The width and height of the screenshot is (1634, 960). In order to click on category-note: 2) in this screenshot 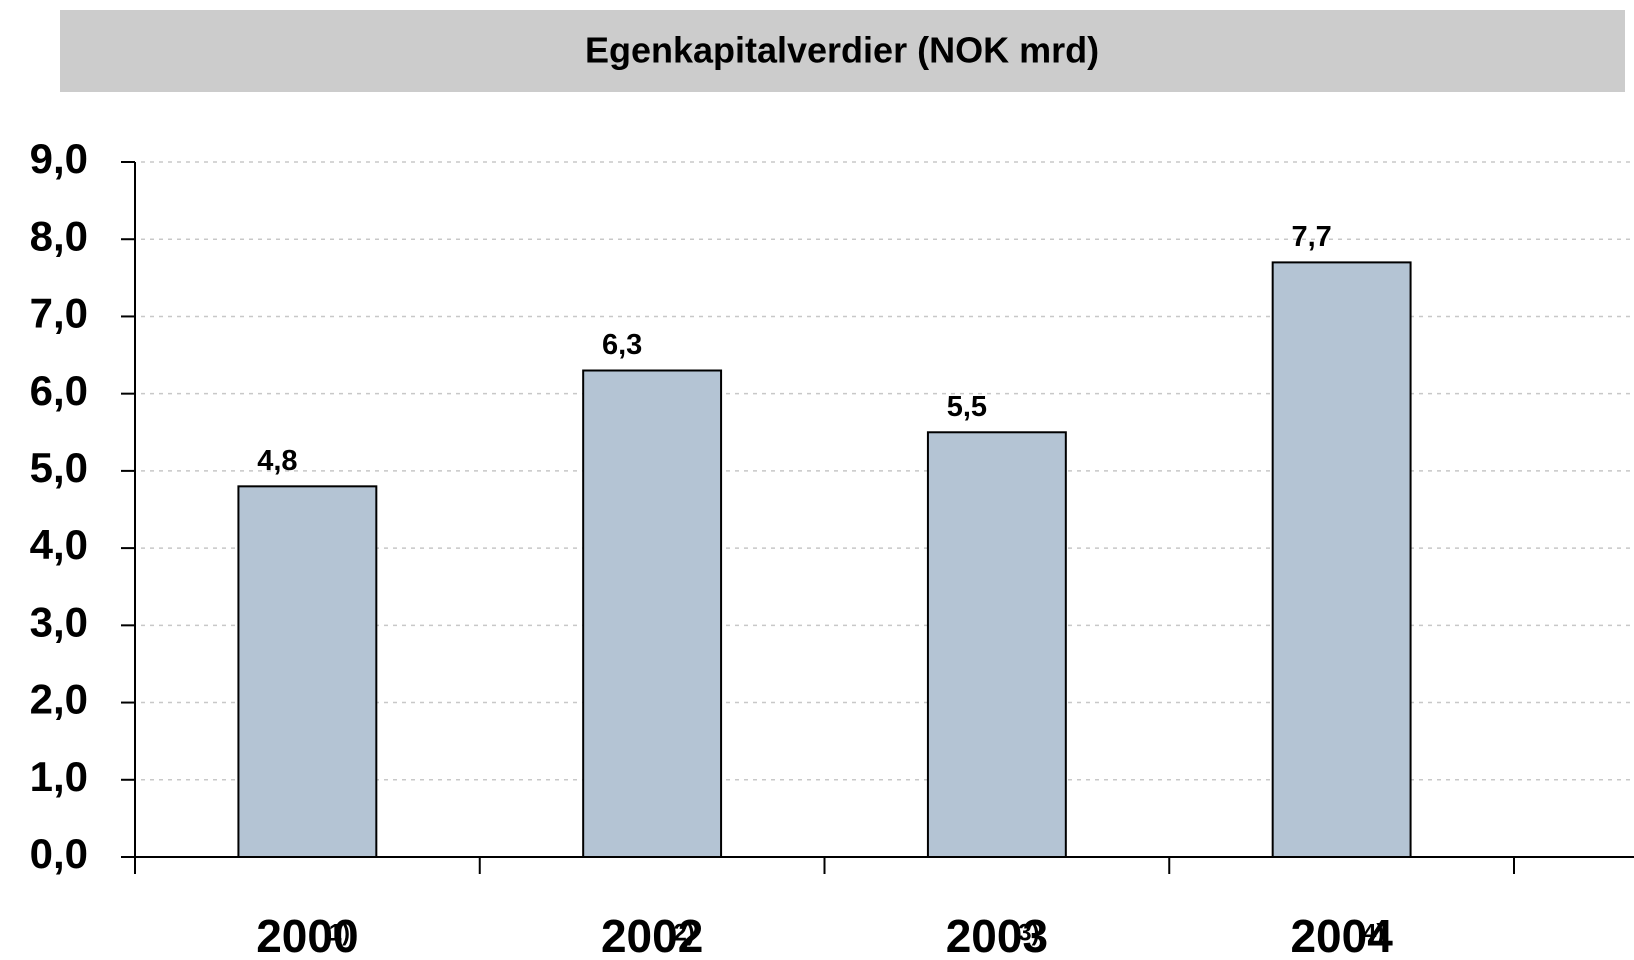, I will do `click(683, 932)`.